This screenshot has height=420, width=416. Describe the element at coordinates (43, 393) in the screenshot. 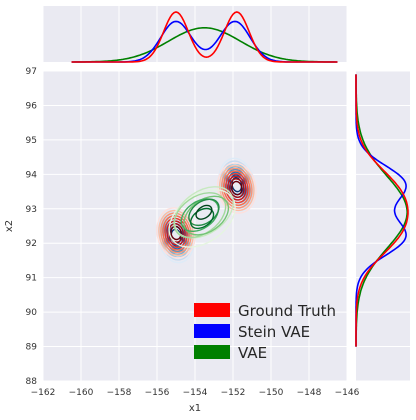

I see `x-tick-label: −162` at that location.